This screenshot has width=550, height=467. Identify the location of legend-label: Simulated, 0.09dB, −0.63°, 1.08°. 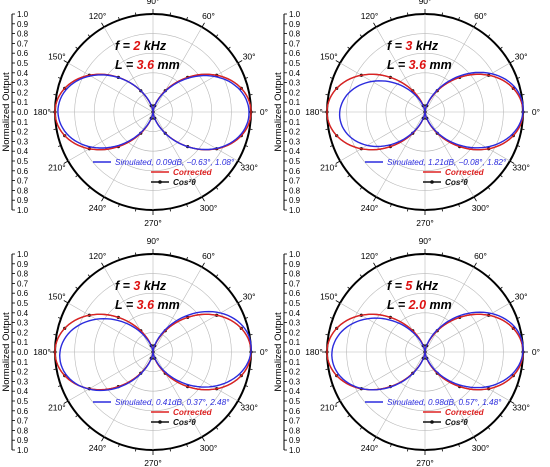
(175, 162).